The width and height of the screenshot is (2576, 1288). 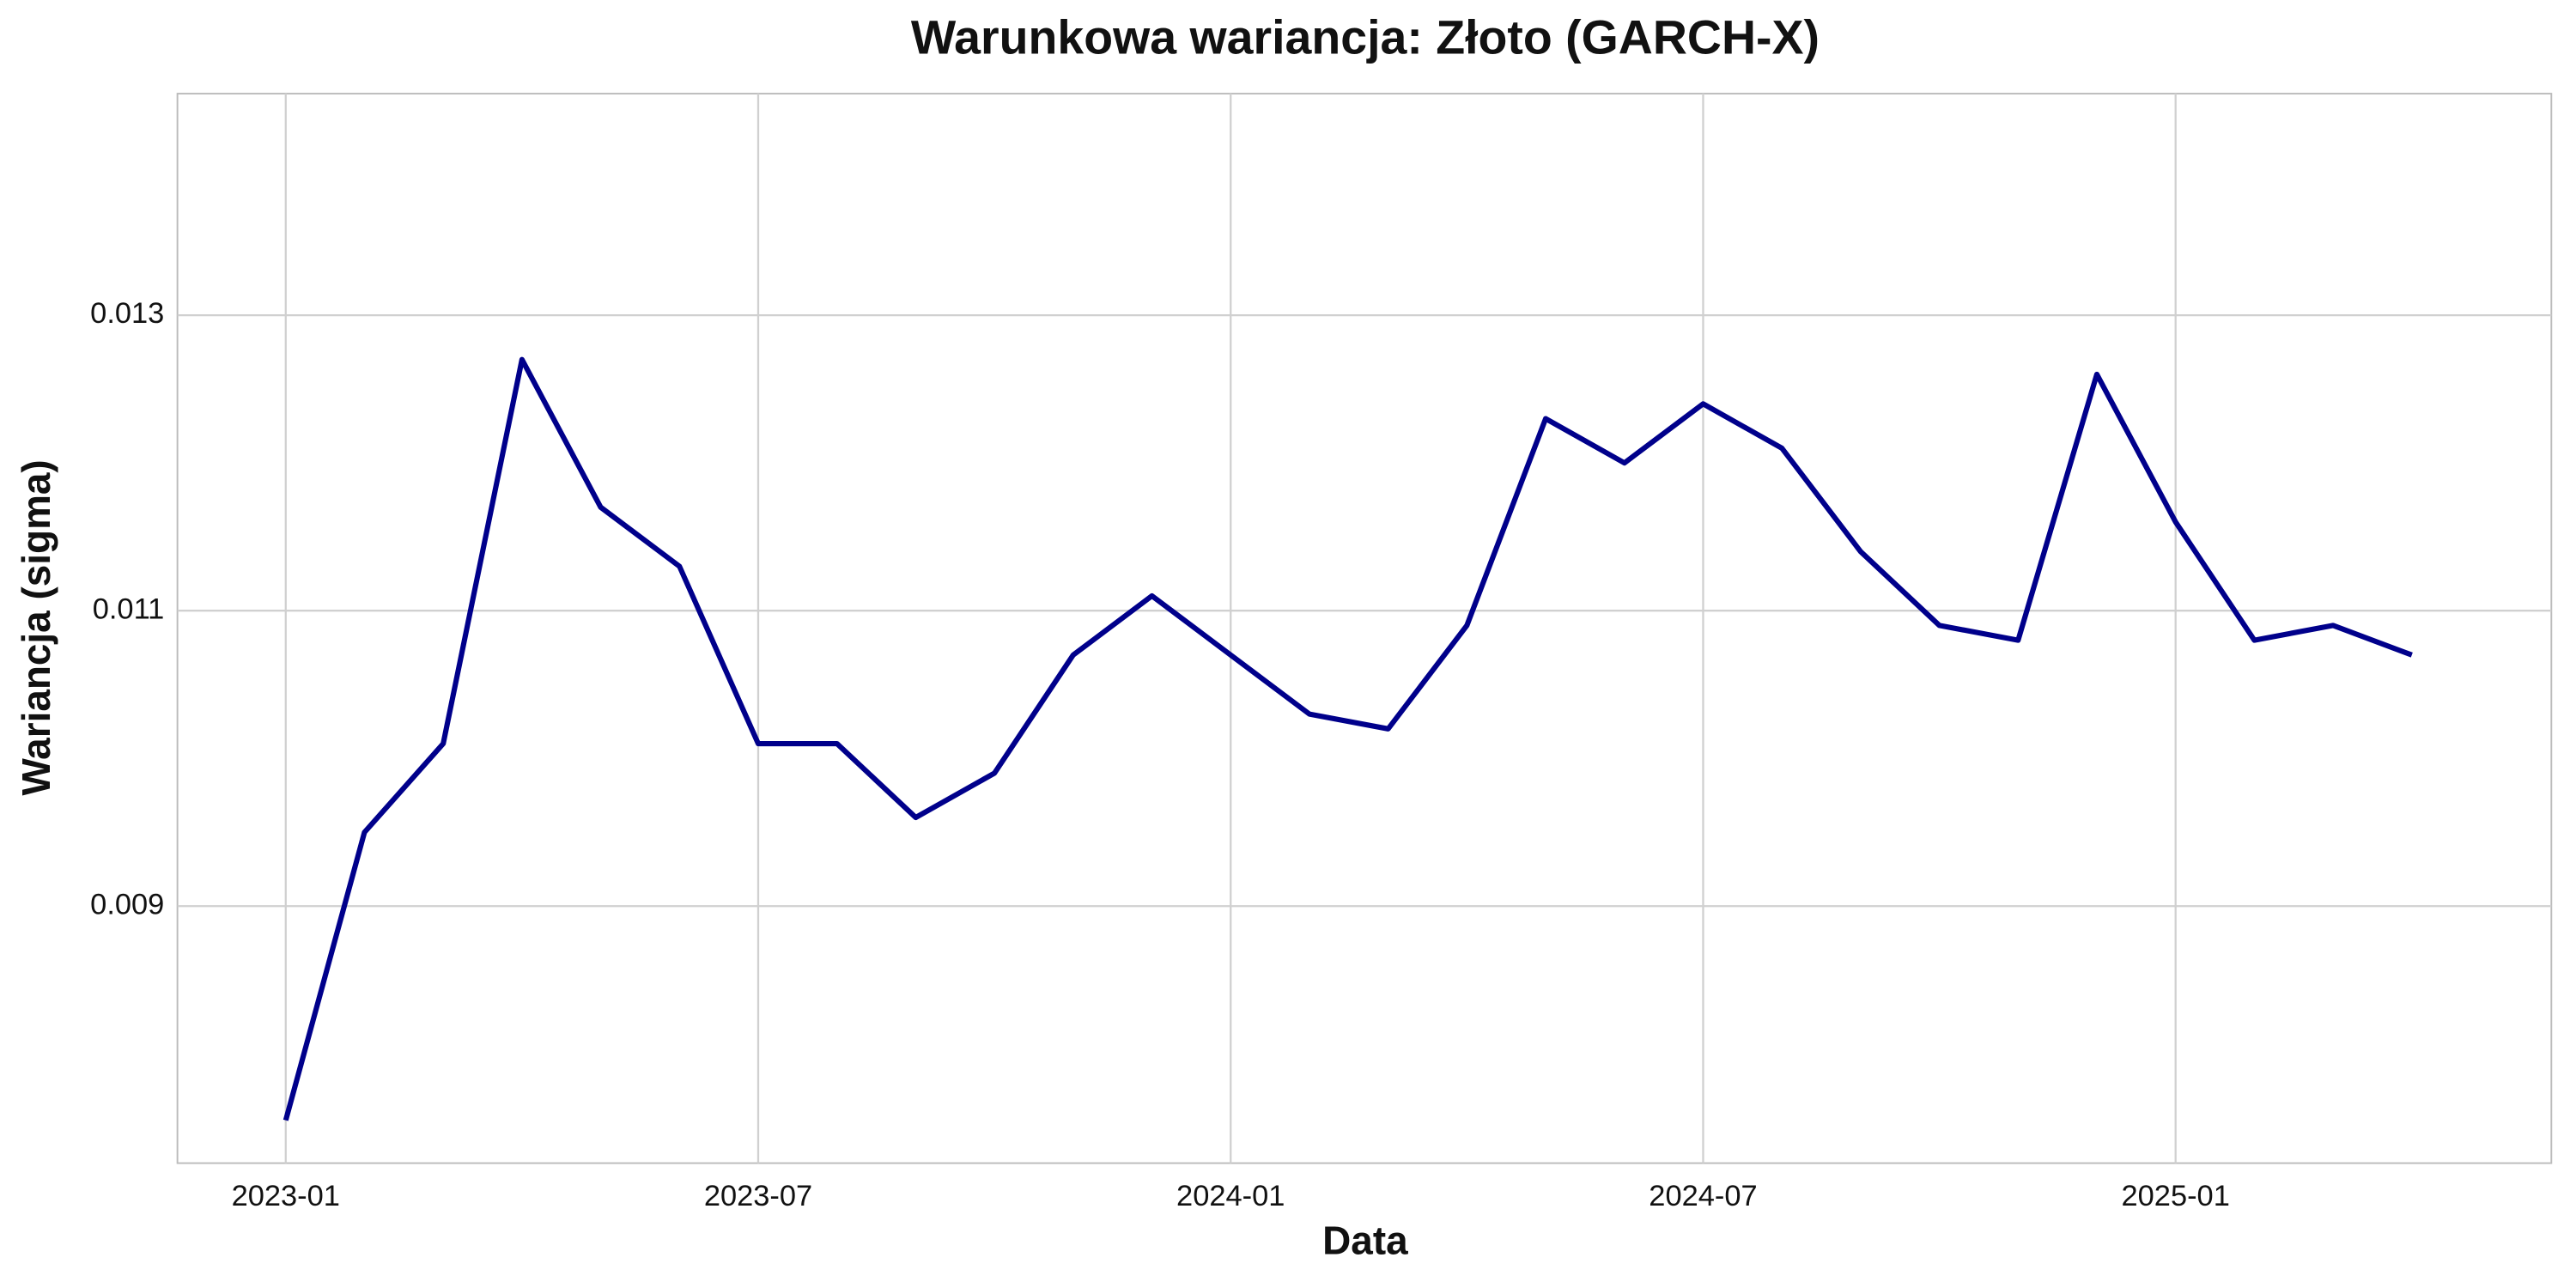 What do you see at coordinates (2176, 1196) in the screenshot?
I see `x-tick-label: 2025-01` at bounding box center [2176, 1196].